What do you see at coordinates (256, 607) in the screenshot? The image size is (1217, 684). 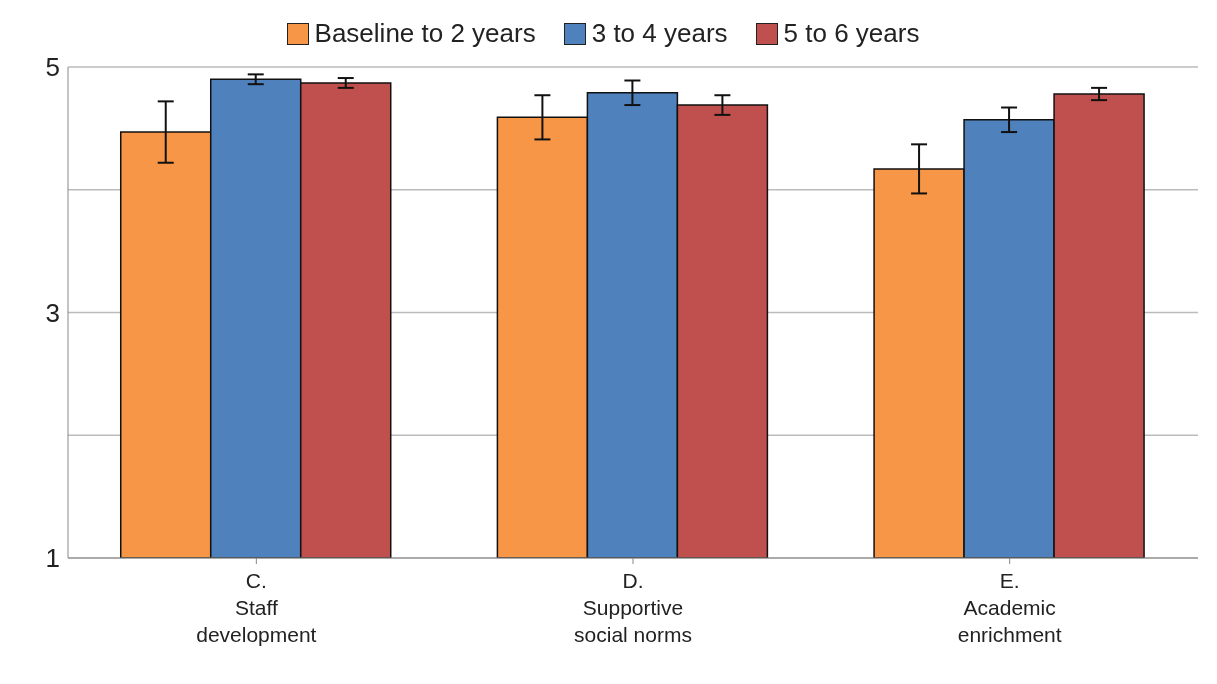 I see `x-tick-label: C. Staff development` at bounding box center [256, 607].